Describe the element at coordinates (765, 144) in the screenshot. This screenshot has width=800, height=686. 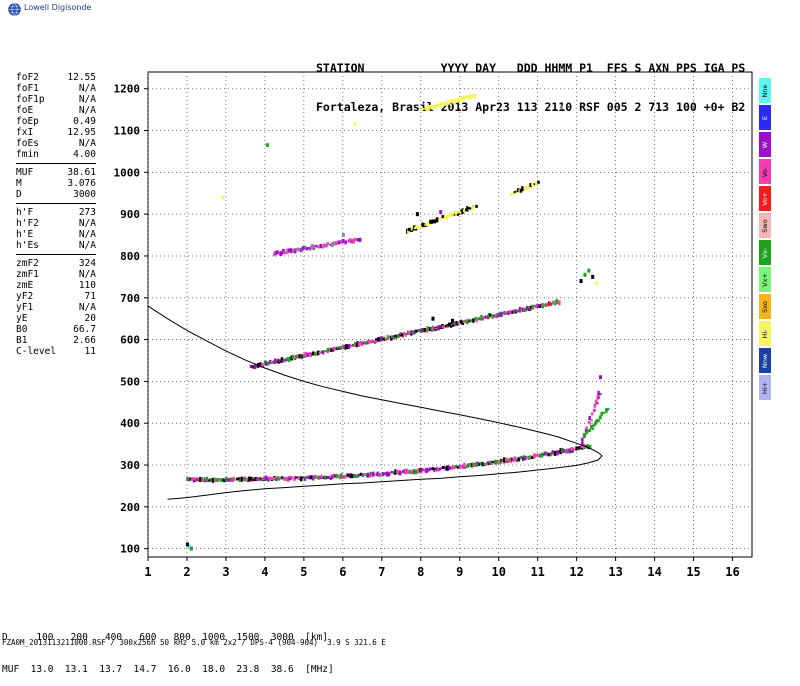
I see `legend-label: W` at that location.